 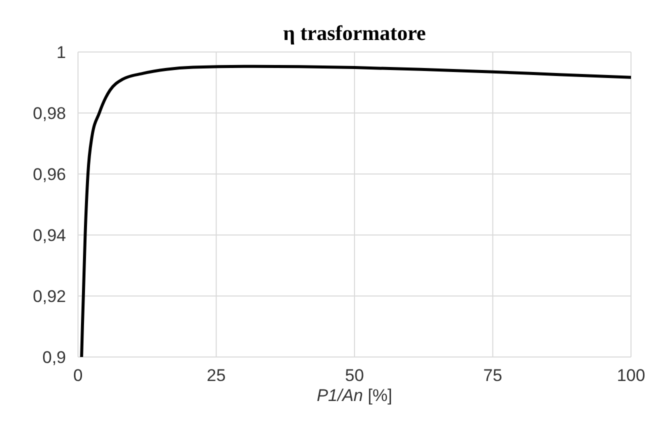 What do you see at coordinates (78, 375) in the screenshot?
I see `x-tick-label: 0` at bounding box center [78, 375].